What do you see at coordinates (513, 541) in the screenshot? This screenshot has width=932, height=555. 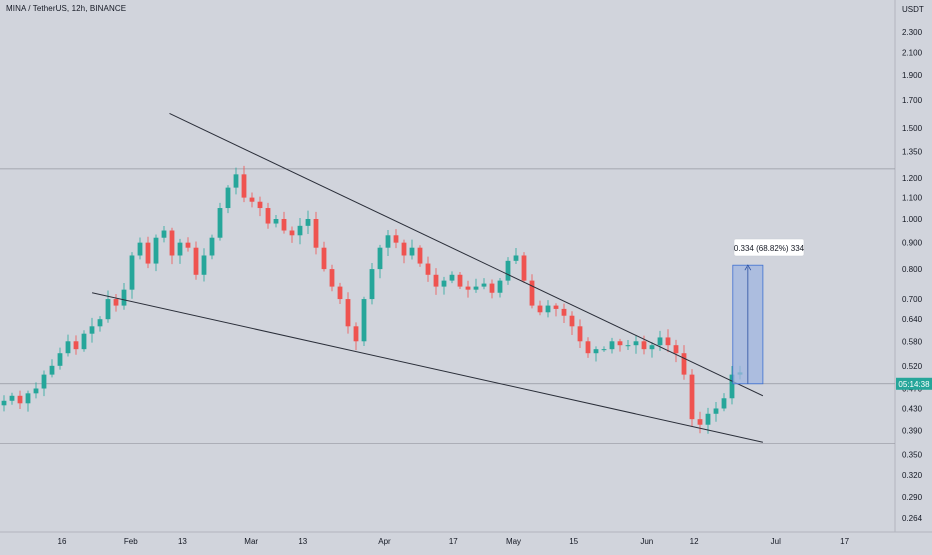 I see `time-tick-label: May` at bounding box center [513, 541].